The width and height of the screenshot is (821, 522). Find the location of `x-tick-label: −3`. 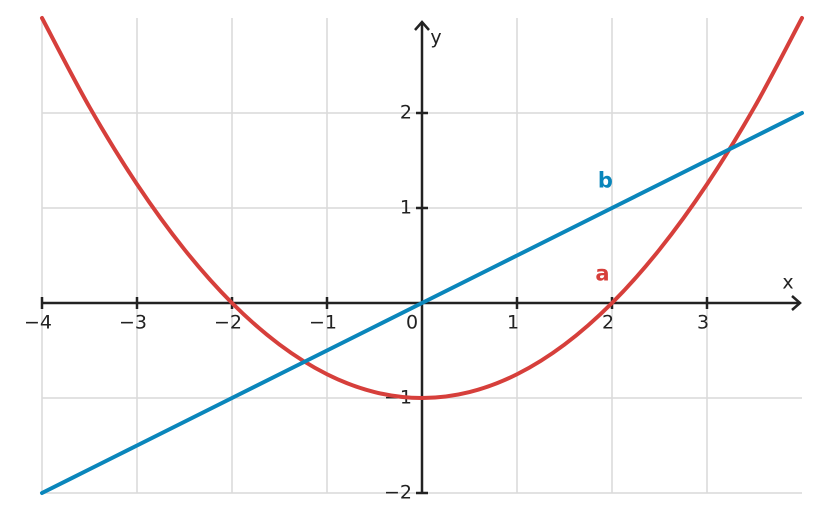

x-tick-label: −3 is located at coordinates (133, 323).